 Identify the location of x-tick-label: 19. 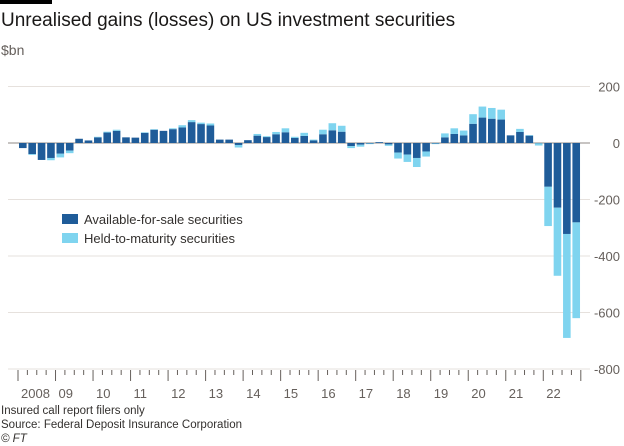
(441, 393).